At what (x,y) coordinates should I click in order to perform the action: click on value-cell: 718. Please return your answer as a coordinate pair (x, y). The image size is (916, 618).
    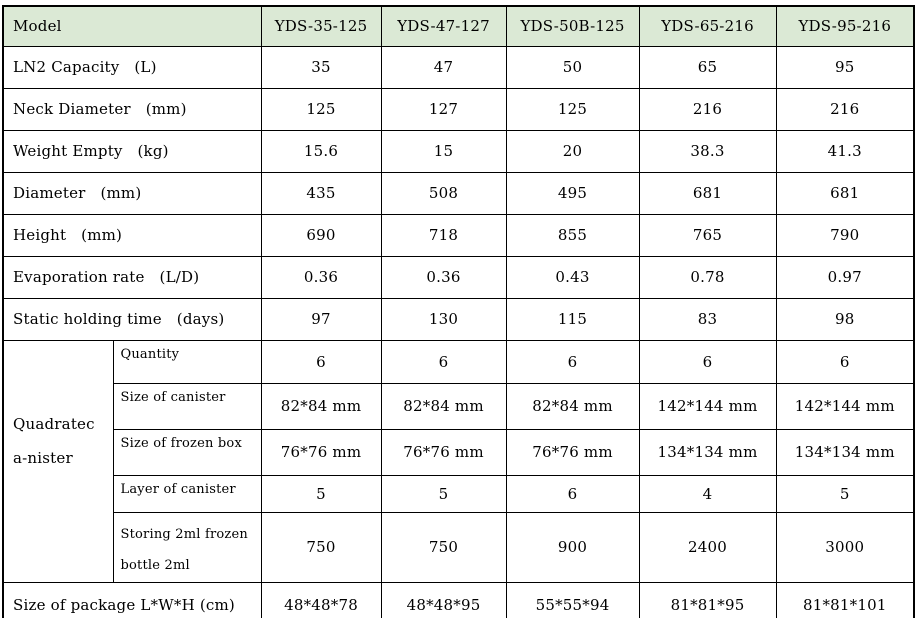
    Looking at the image, I should click on (443, 235).